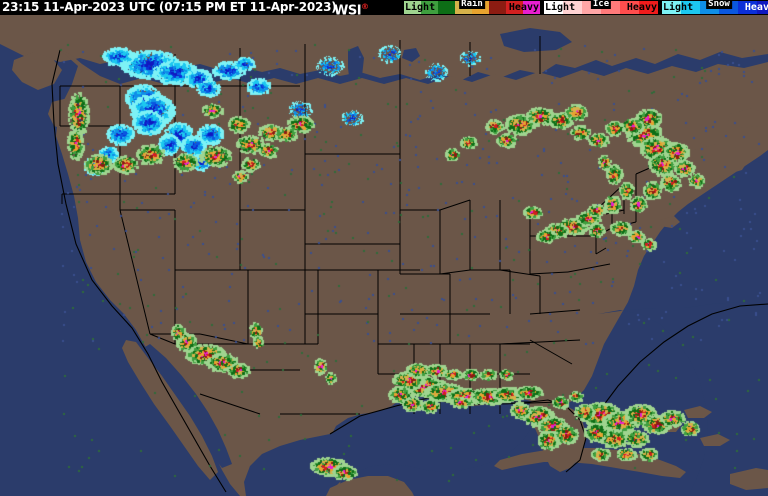 The height and width of the screenshot is (496, 768). I want to click on wsi-logo: WSI®, so click(352, 9).